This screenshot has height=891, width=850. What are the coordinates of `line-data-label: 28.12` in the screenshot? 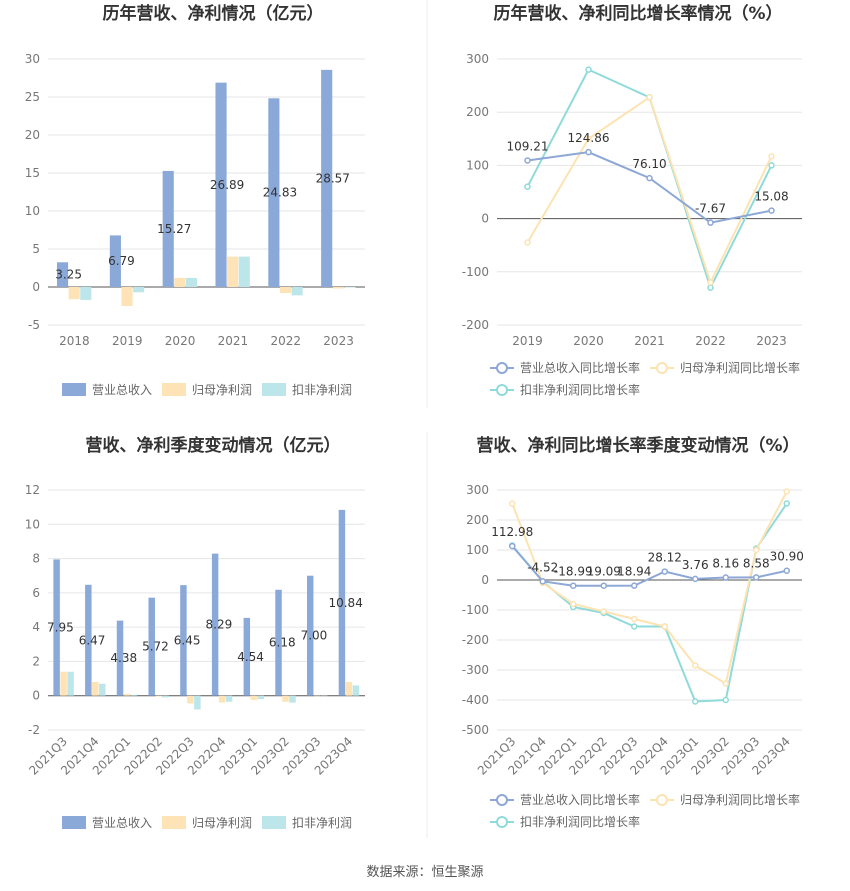 It's located at (665, 558).